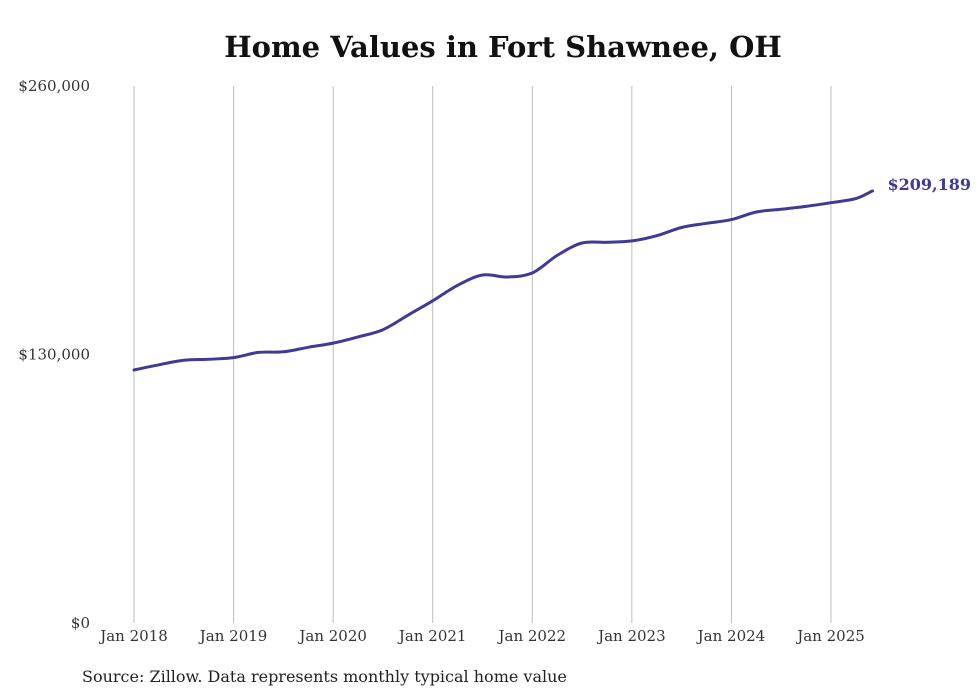  I want to click on y-tick-label: $130,000, so click(54, 355).